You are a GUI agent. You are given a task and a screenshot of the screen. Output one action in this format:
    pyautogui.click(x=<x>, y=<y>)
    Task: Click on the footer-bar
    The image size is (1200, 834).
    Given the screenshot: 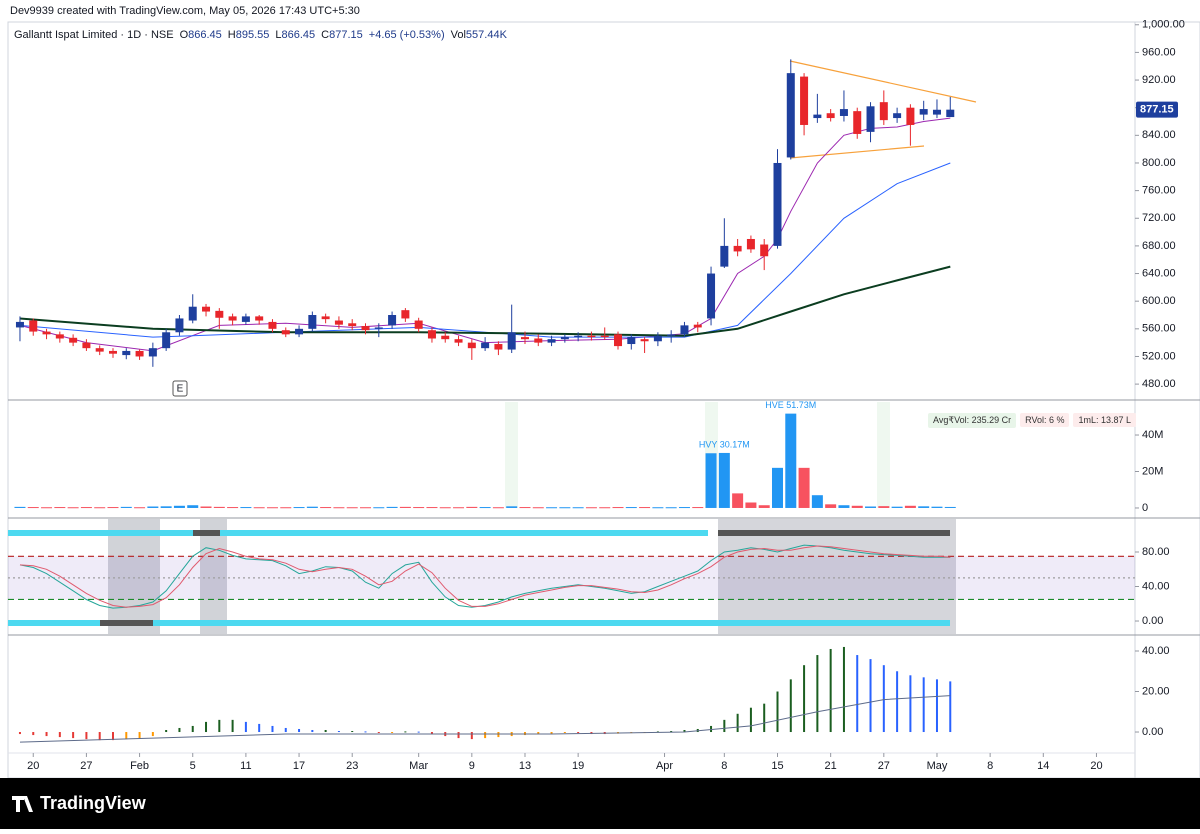 What is the action you would take?
    pyautogui.click(x=600, y=803)
    